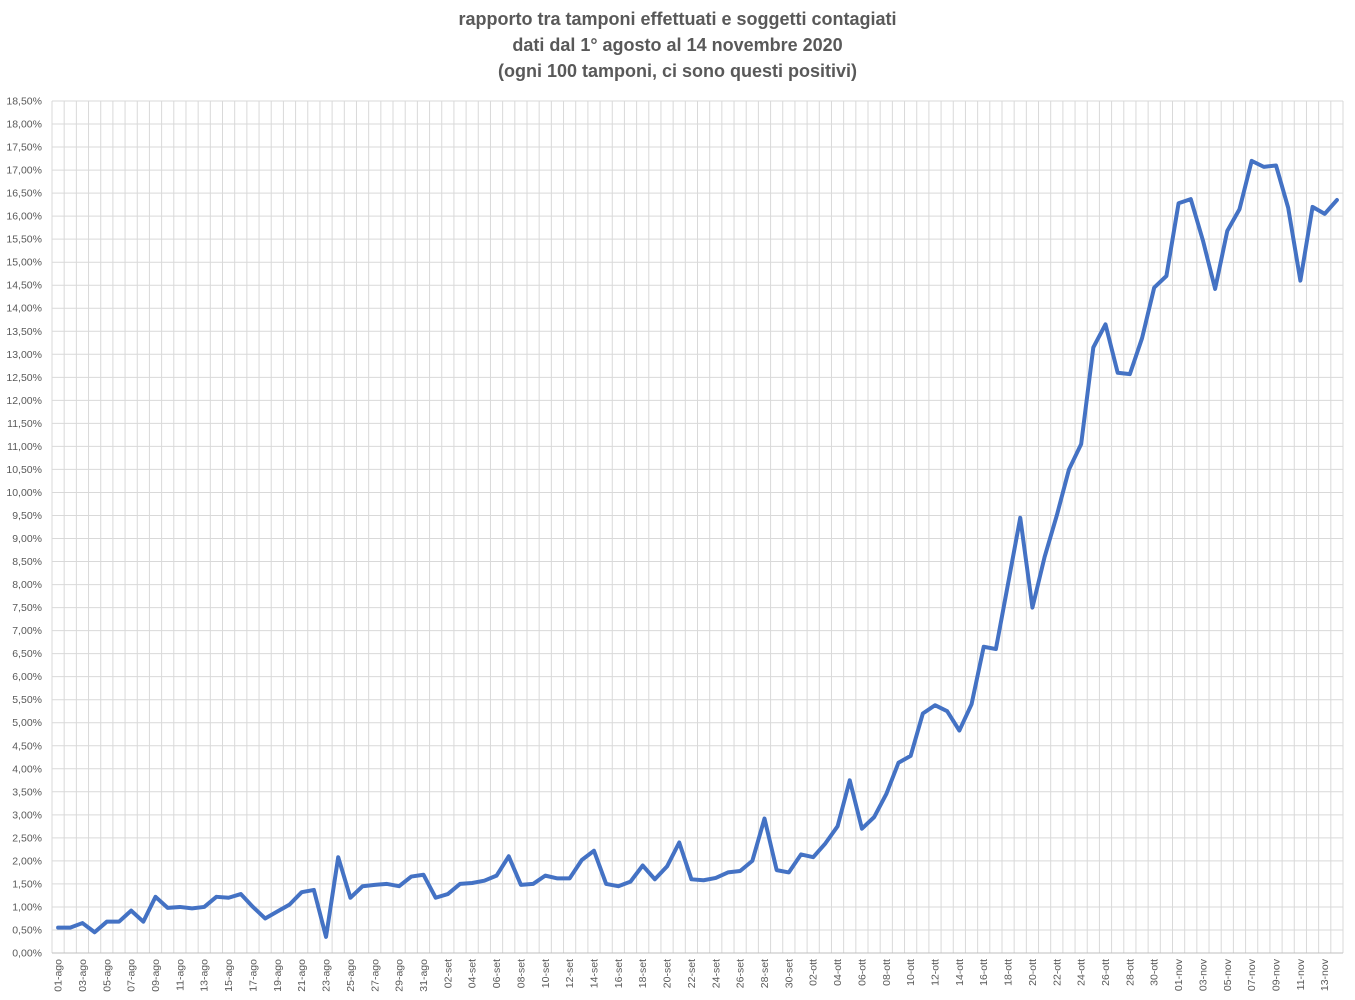 The image size is (1355, 1000). What do you see at coordinates (24, 286) in the screenshot?
I see `y-tick-label: 14,50%` at bounding box center [24, 286].